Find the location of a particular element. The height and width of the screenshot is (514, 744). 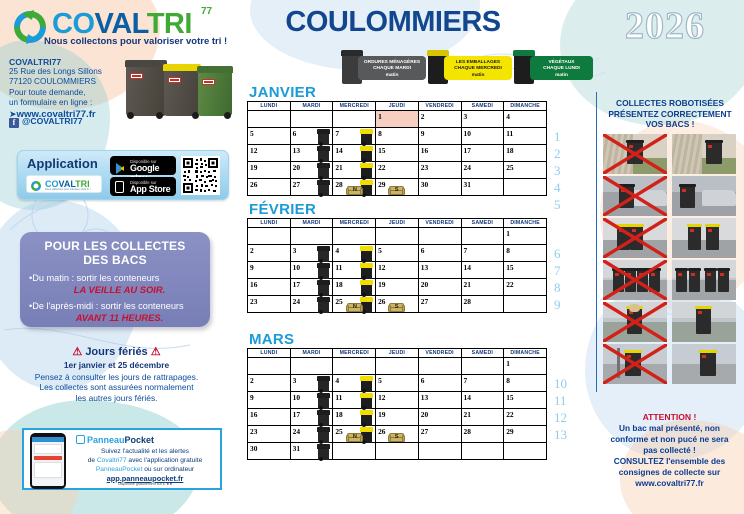

day-cell-29: 29 S is located at coordinates (397, 187).